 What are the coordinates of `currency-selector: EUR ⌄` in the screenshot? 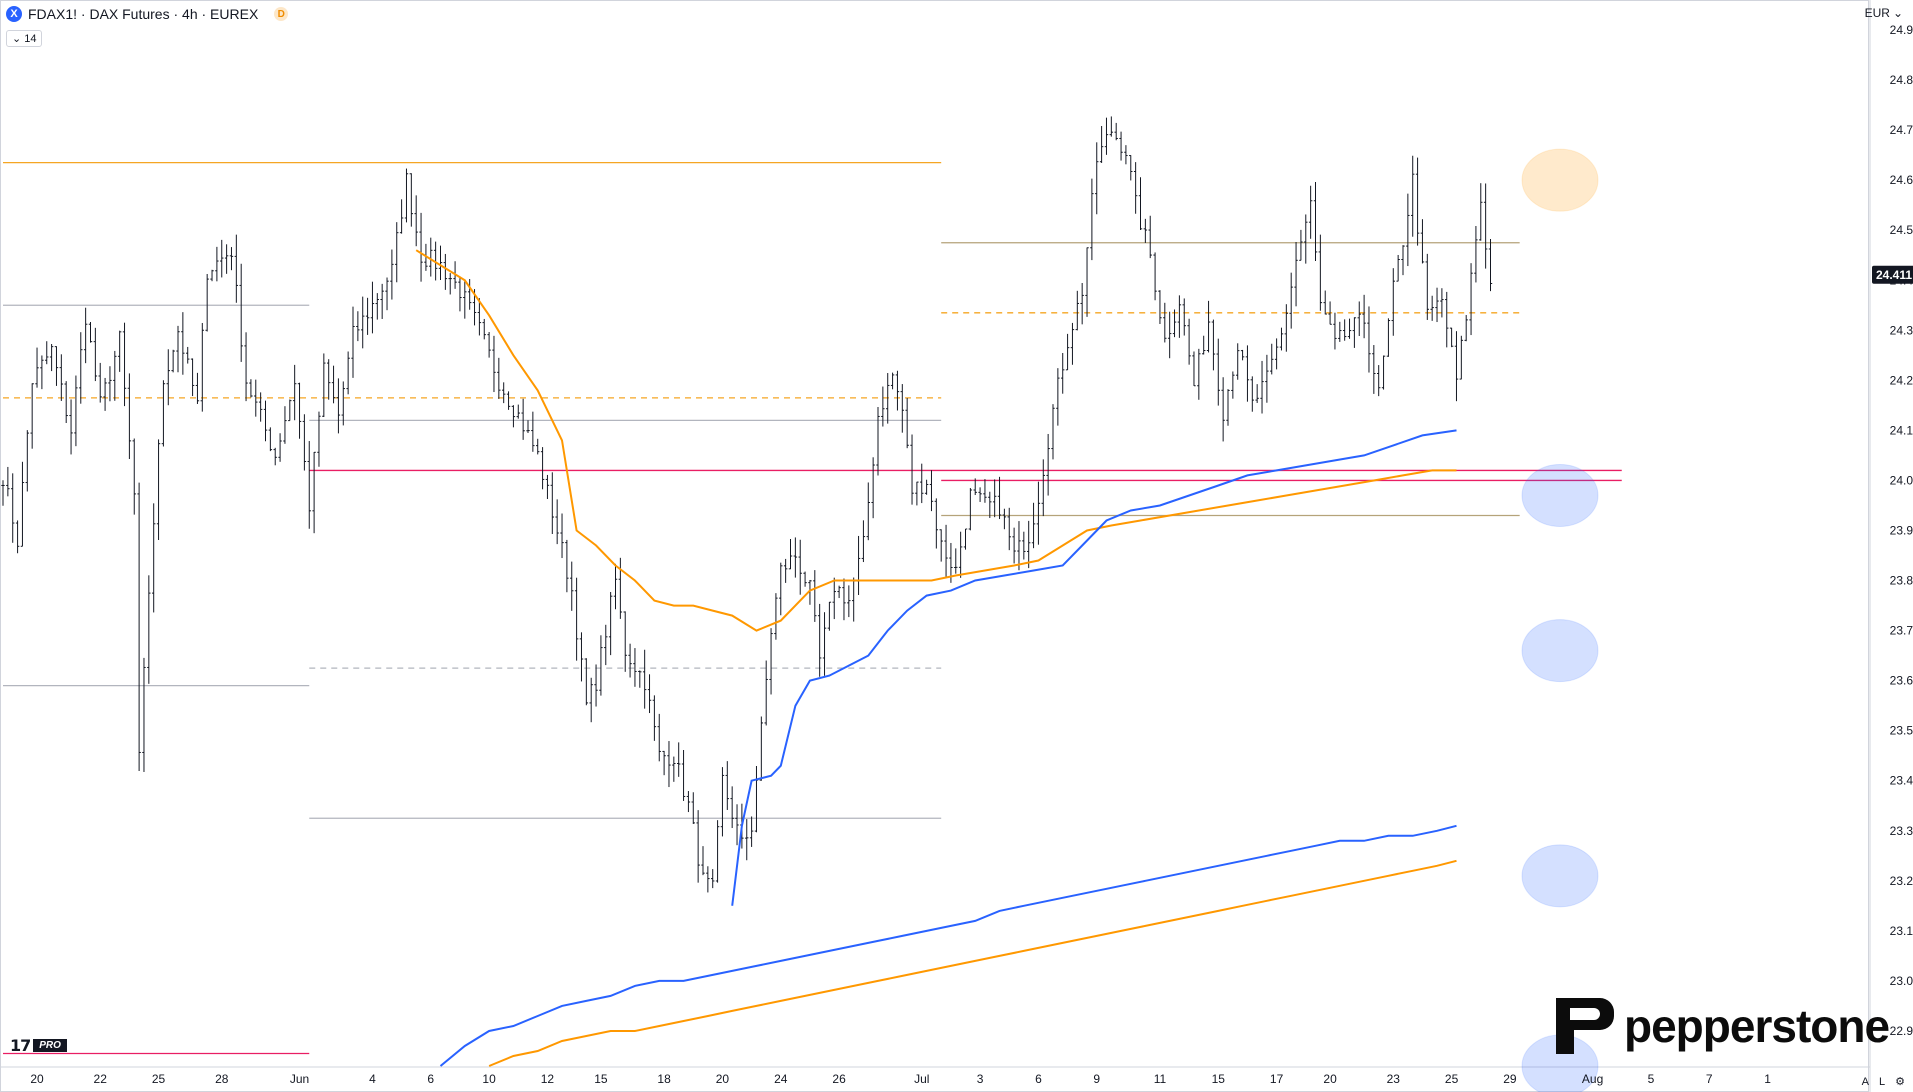 It's located at (1884, 13).